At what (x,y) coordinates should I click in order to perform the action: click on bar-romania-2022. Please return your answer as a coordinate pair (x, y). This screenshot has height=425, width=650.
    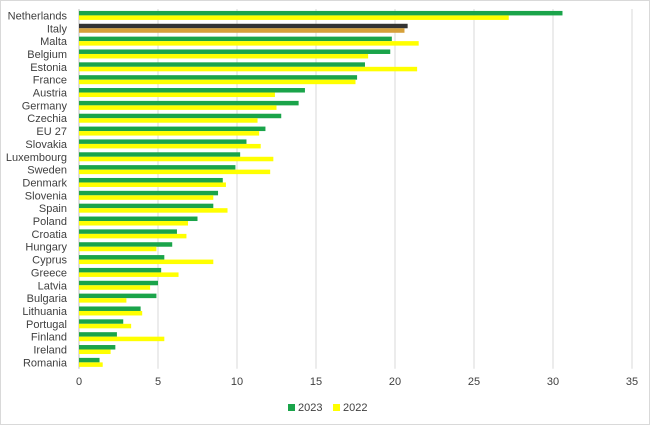
    Looking at the image, I should click on (91, 364).